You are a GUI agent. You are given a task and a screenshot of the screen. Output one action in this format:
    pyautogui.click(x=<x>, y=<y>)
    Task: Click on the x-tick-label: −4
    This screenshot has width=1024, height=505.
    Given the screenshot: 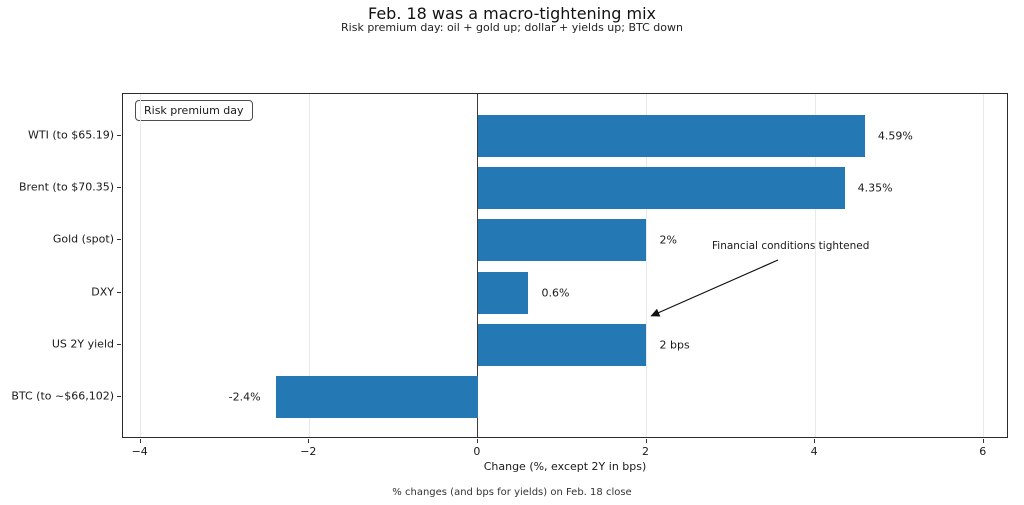 What is the action you would take?
    pyautogui.click(x=139, y=451)
    